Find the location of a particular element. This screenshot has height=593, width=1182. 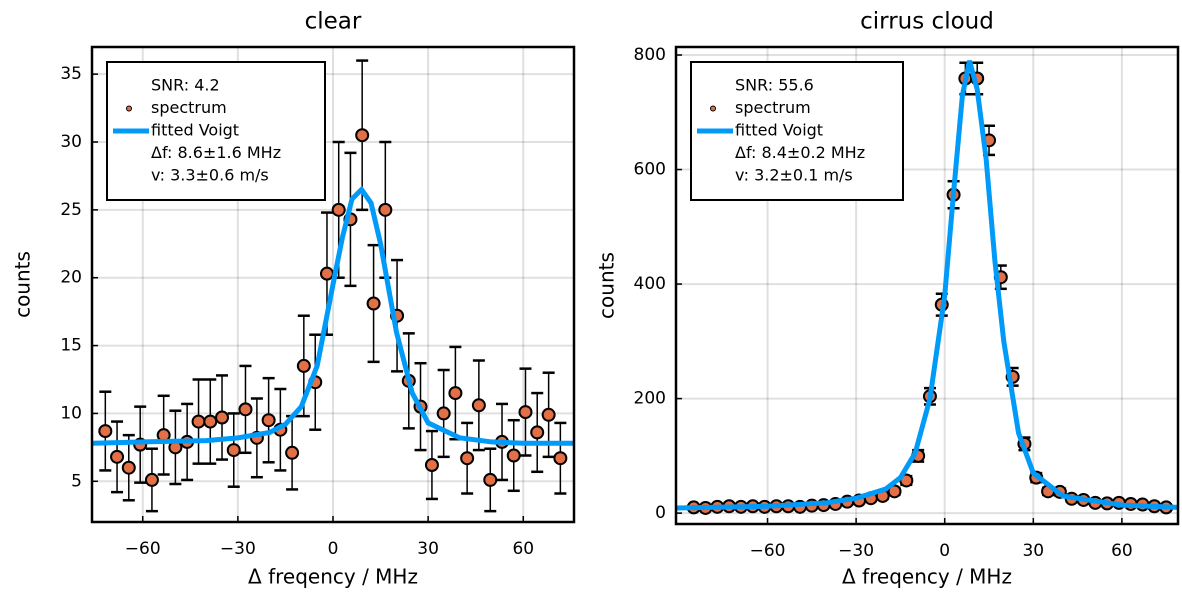

y-tick-label: 400 is located at coordinates (650, 284).